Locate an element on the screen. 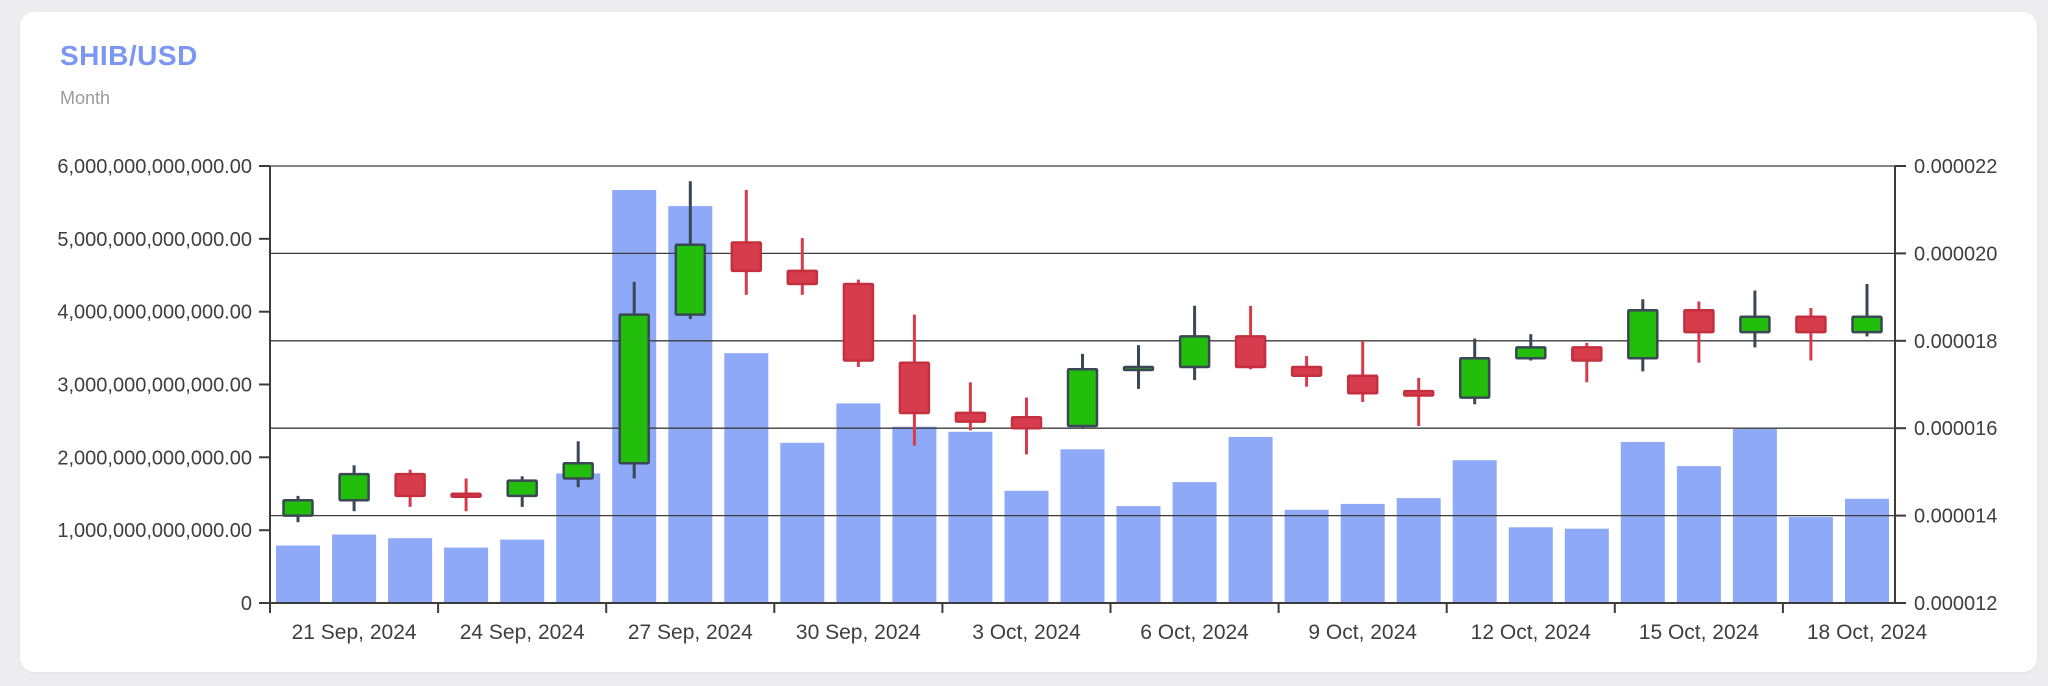 The image size is (2048, 686). page-title: SHIB/USD is located at coordinates (129, 55).